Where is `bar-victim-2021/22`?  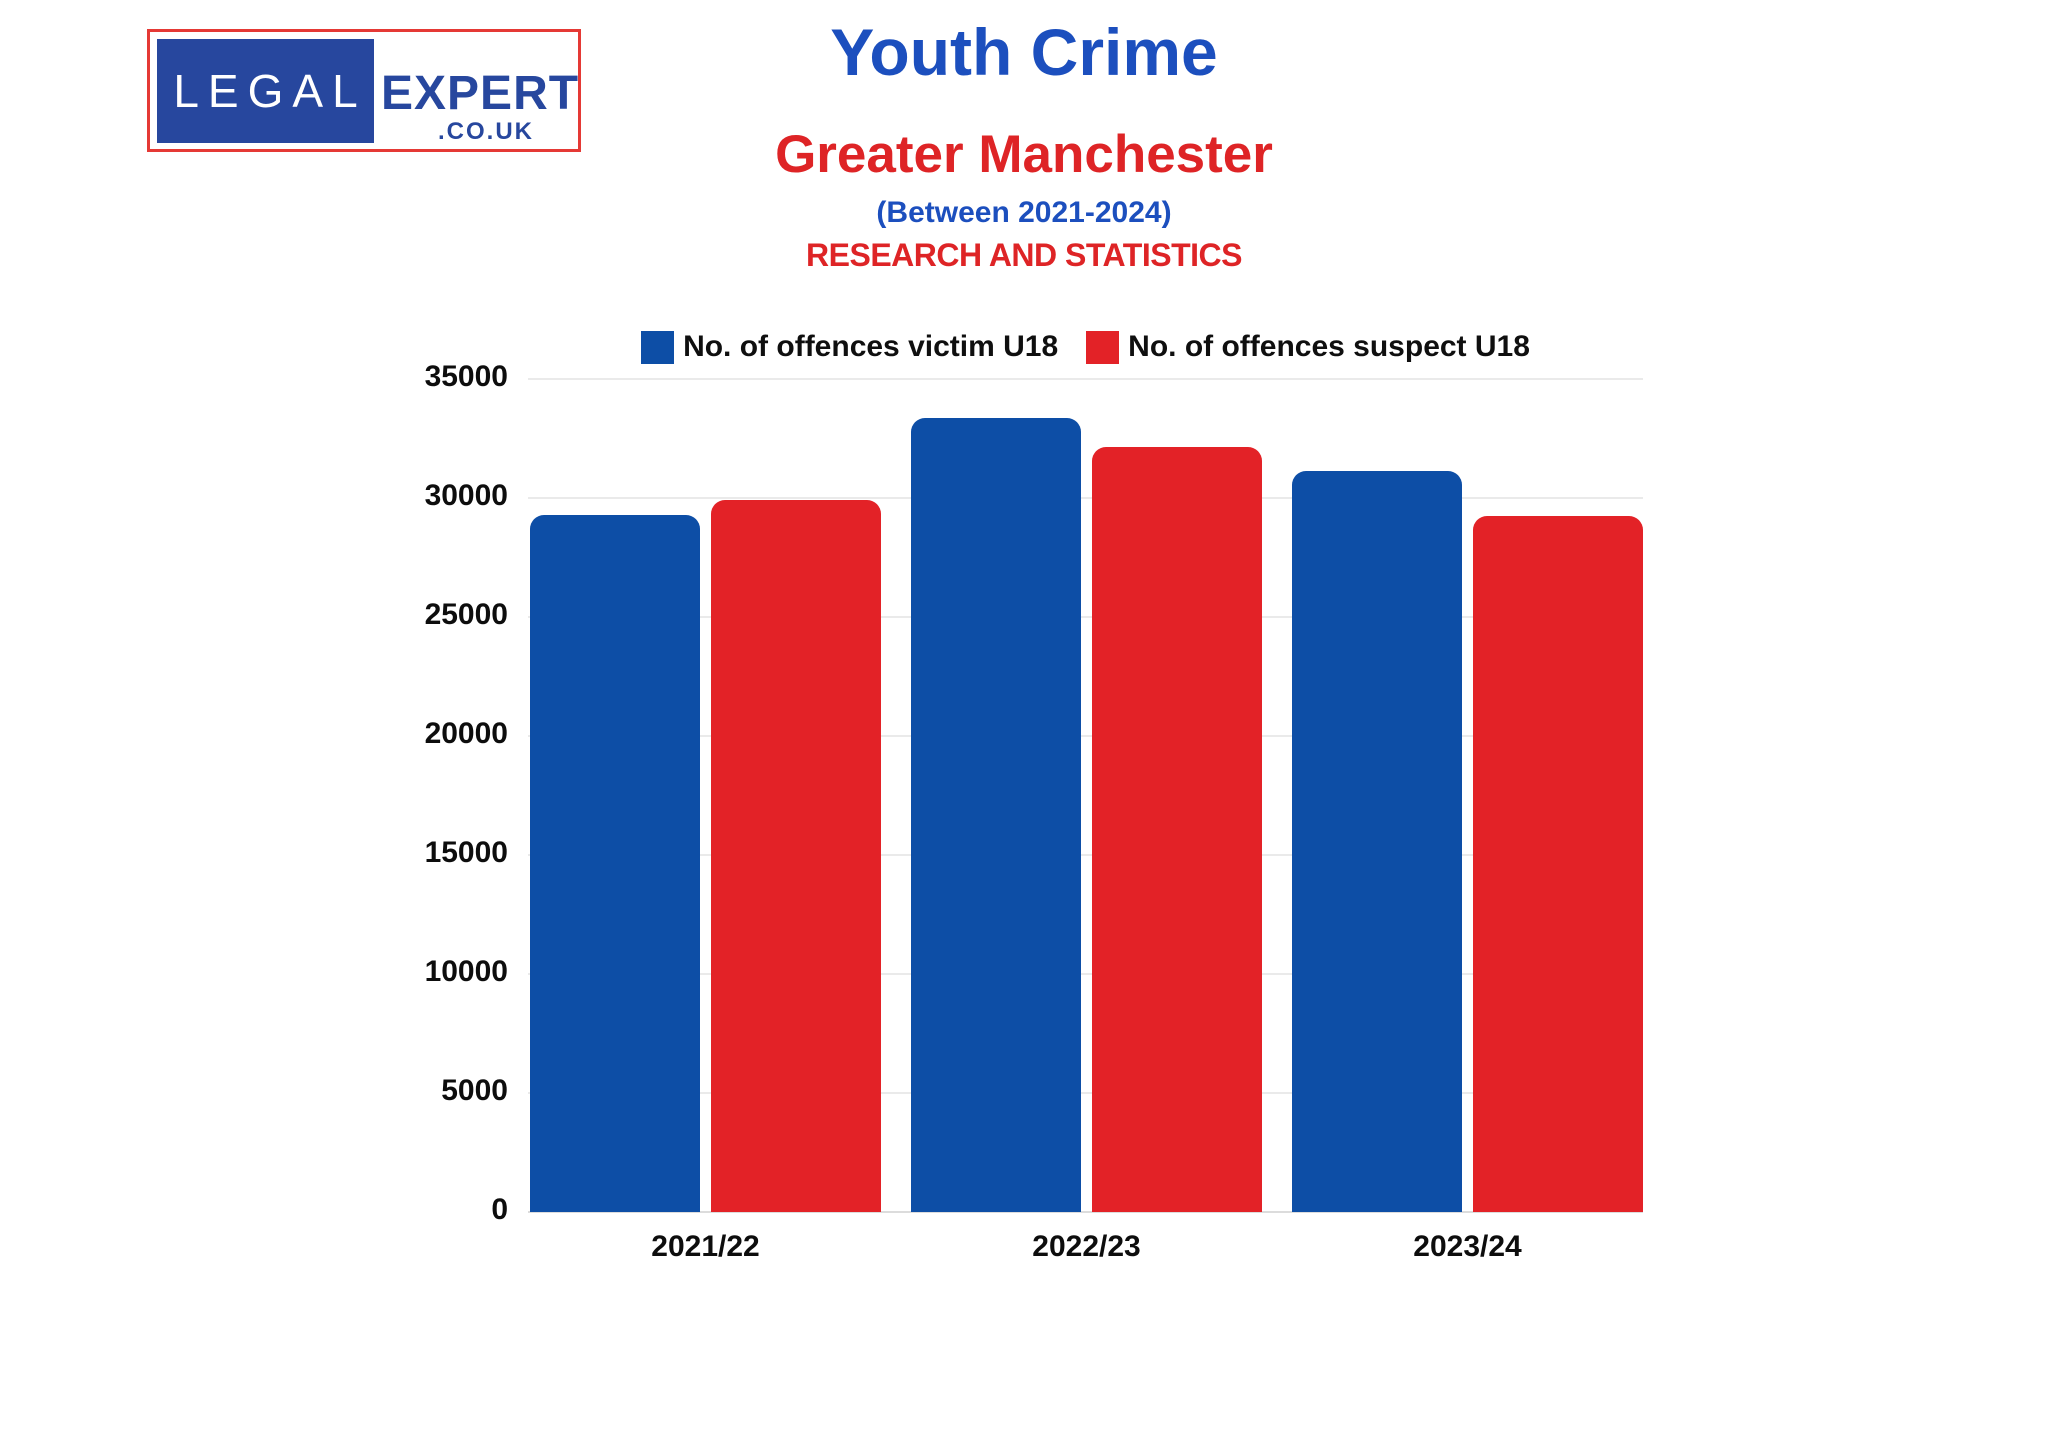 bar-victim-2021/22 is located at coordinates (615, 863).